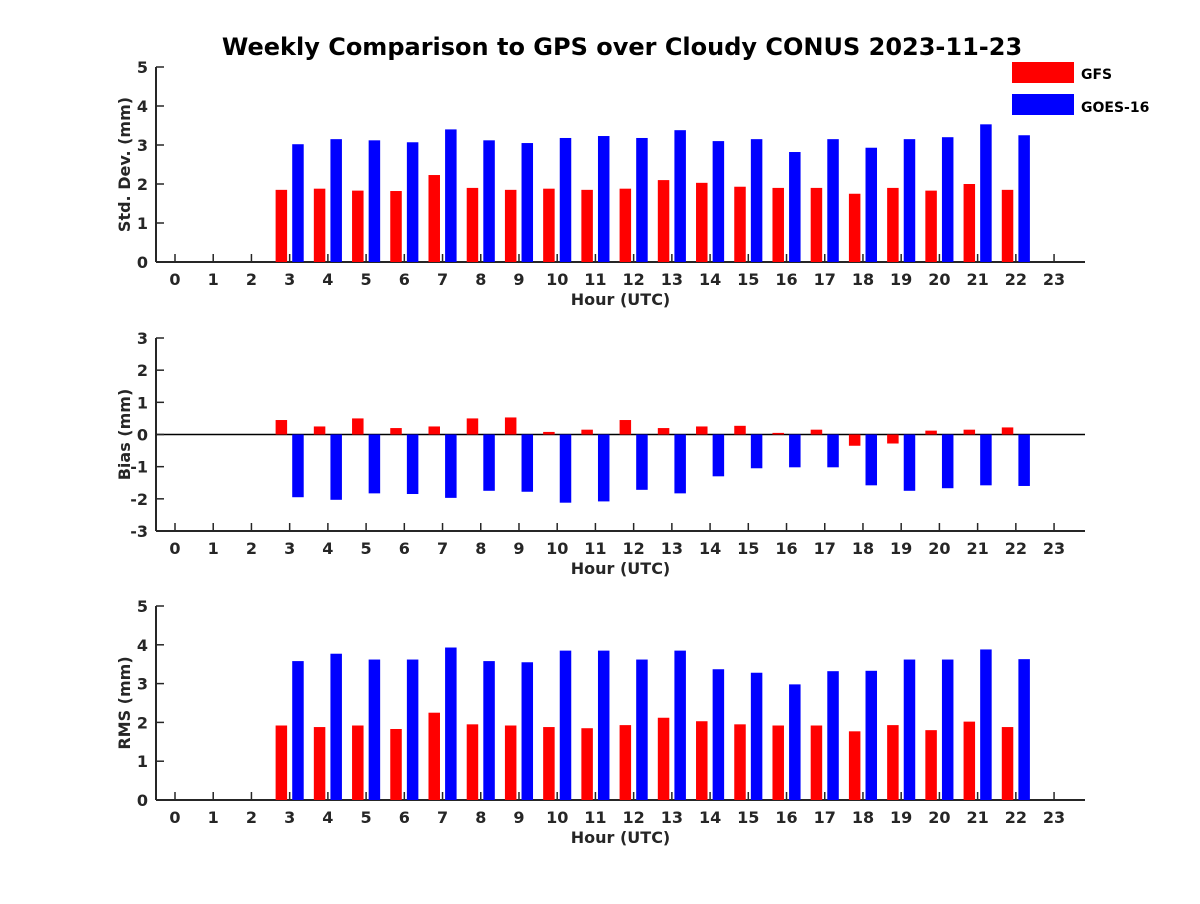 Image resolution: width=1200 pixels, height=904 pixels. I want to click on bias-x-tick-label: 17, so click(825, 548).